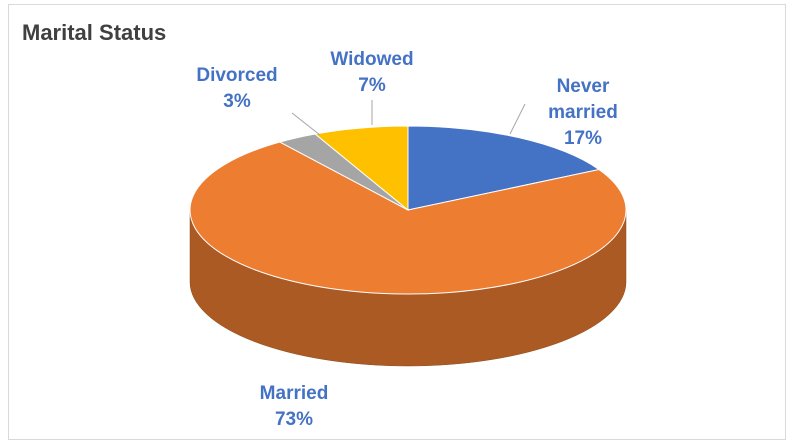 The width and height of the screenshot is (794, 444). I want to click on category-label: Never married, so click(583, 99).